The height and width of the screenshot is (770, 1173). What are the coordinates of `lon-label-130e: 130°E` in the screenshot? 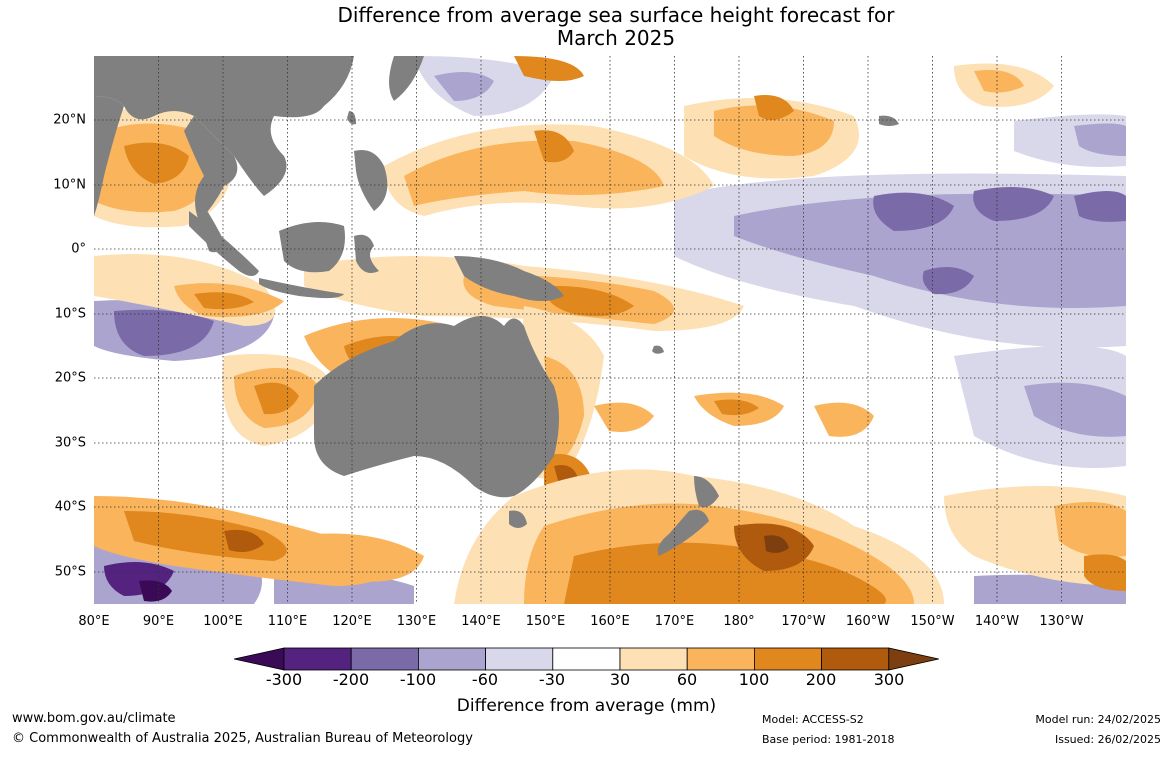 It's located at (416, 621).